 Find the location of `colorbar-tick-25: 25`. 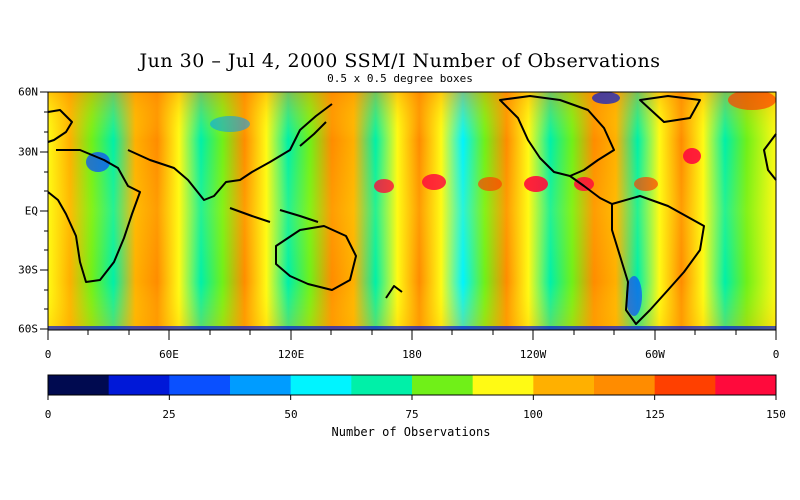

colorbar-tick-25: 25 is located at coordinates (169, 414).